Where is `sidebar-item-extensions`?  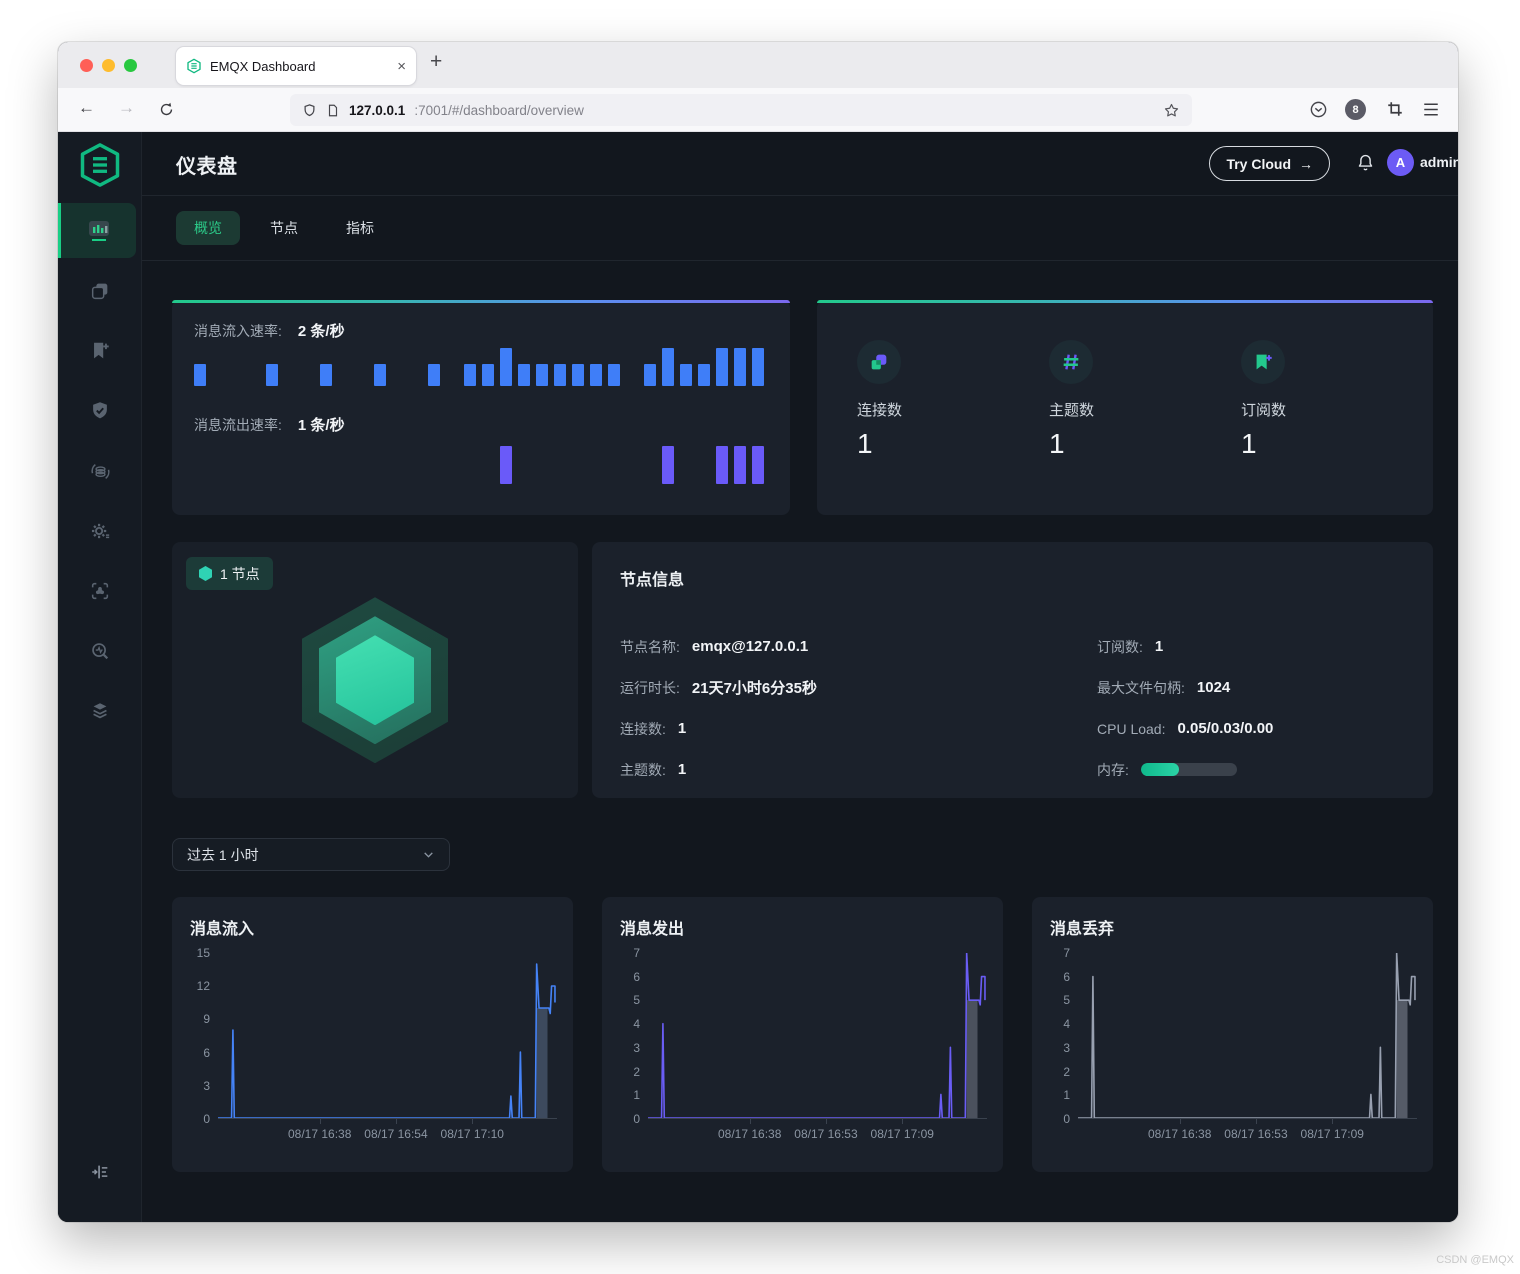 sidebar-item-extensions is located at coordinates (100, 591).